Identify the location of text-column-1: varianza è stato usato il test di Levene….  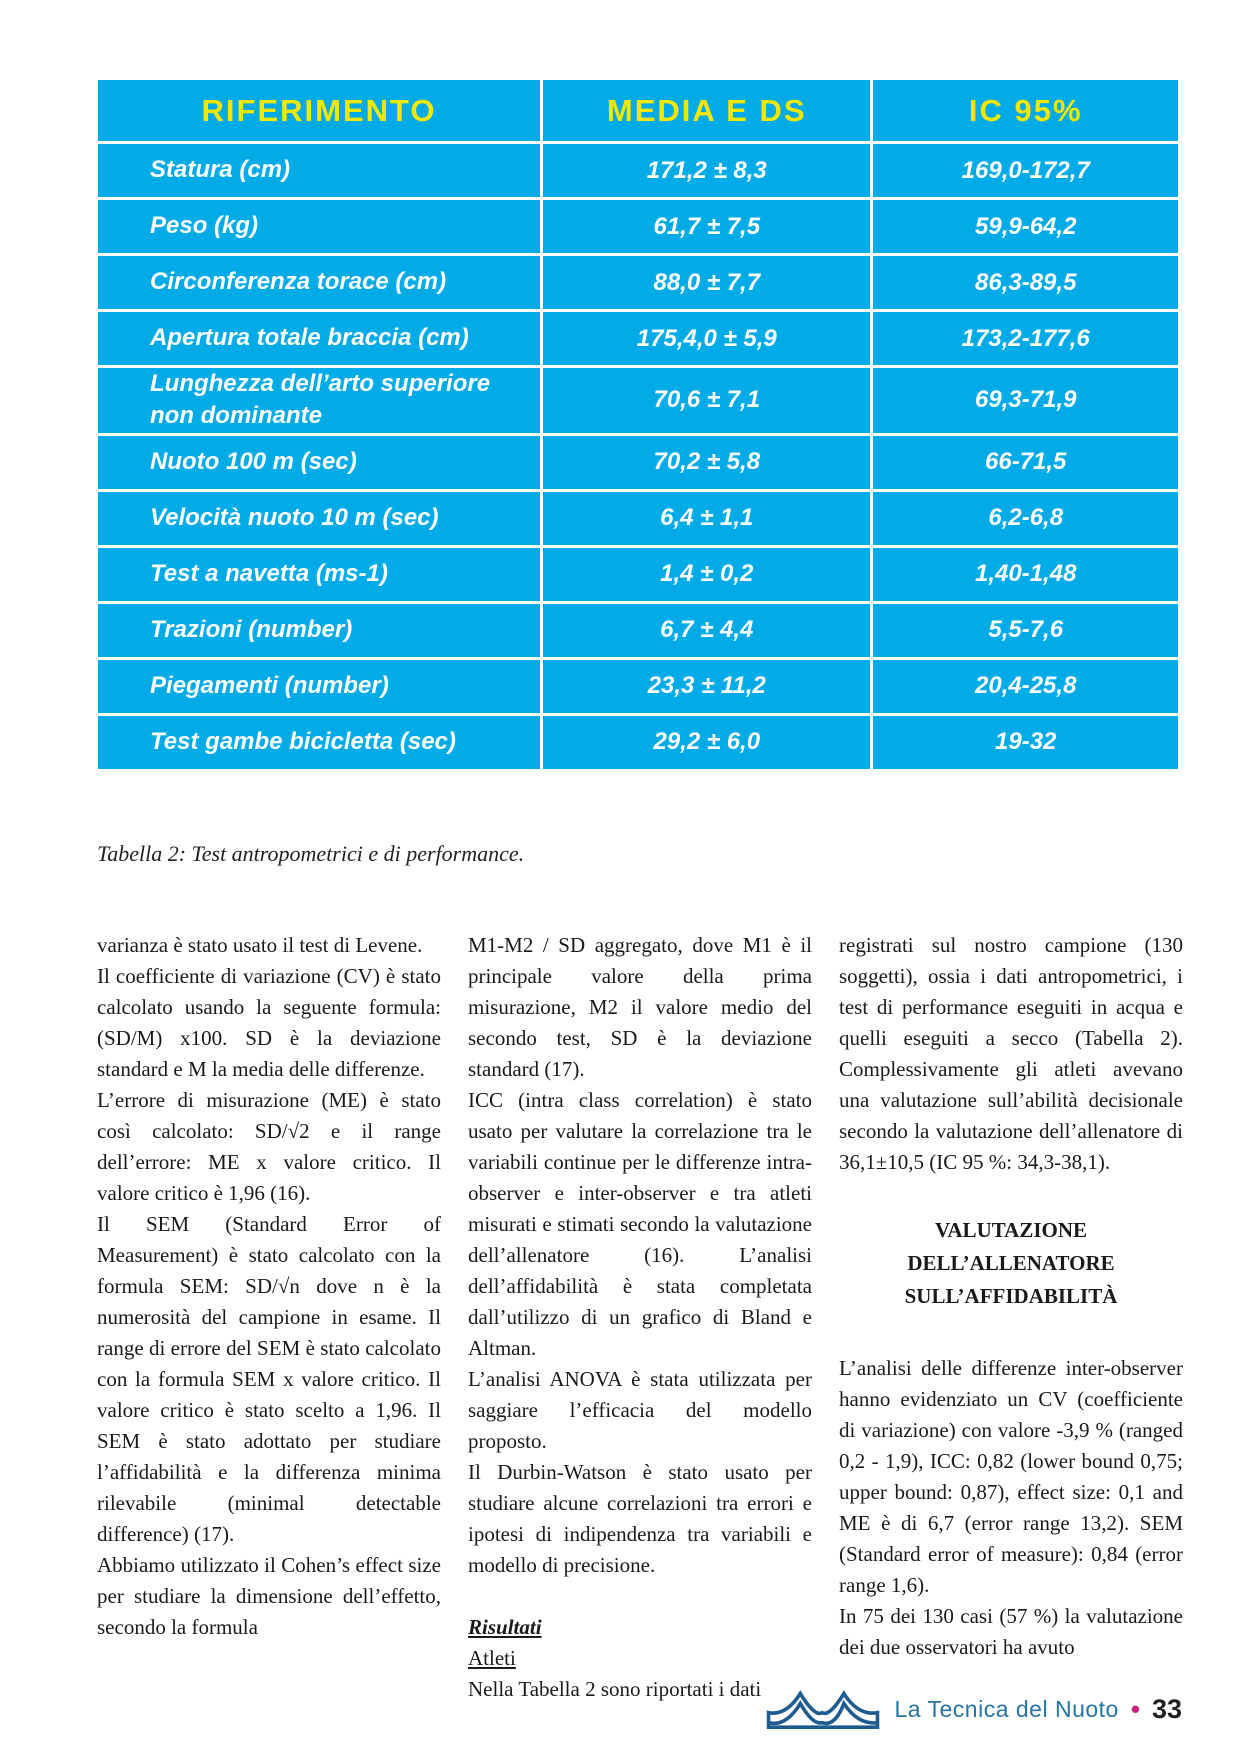
(269, 1317).